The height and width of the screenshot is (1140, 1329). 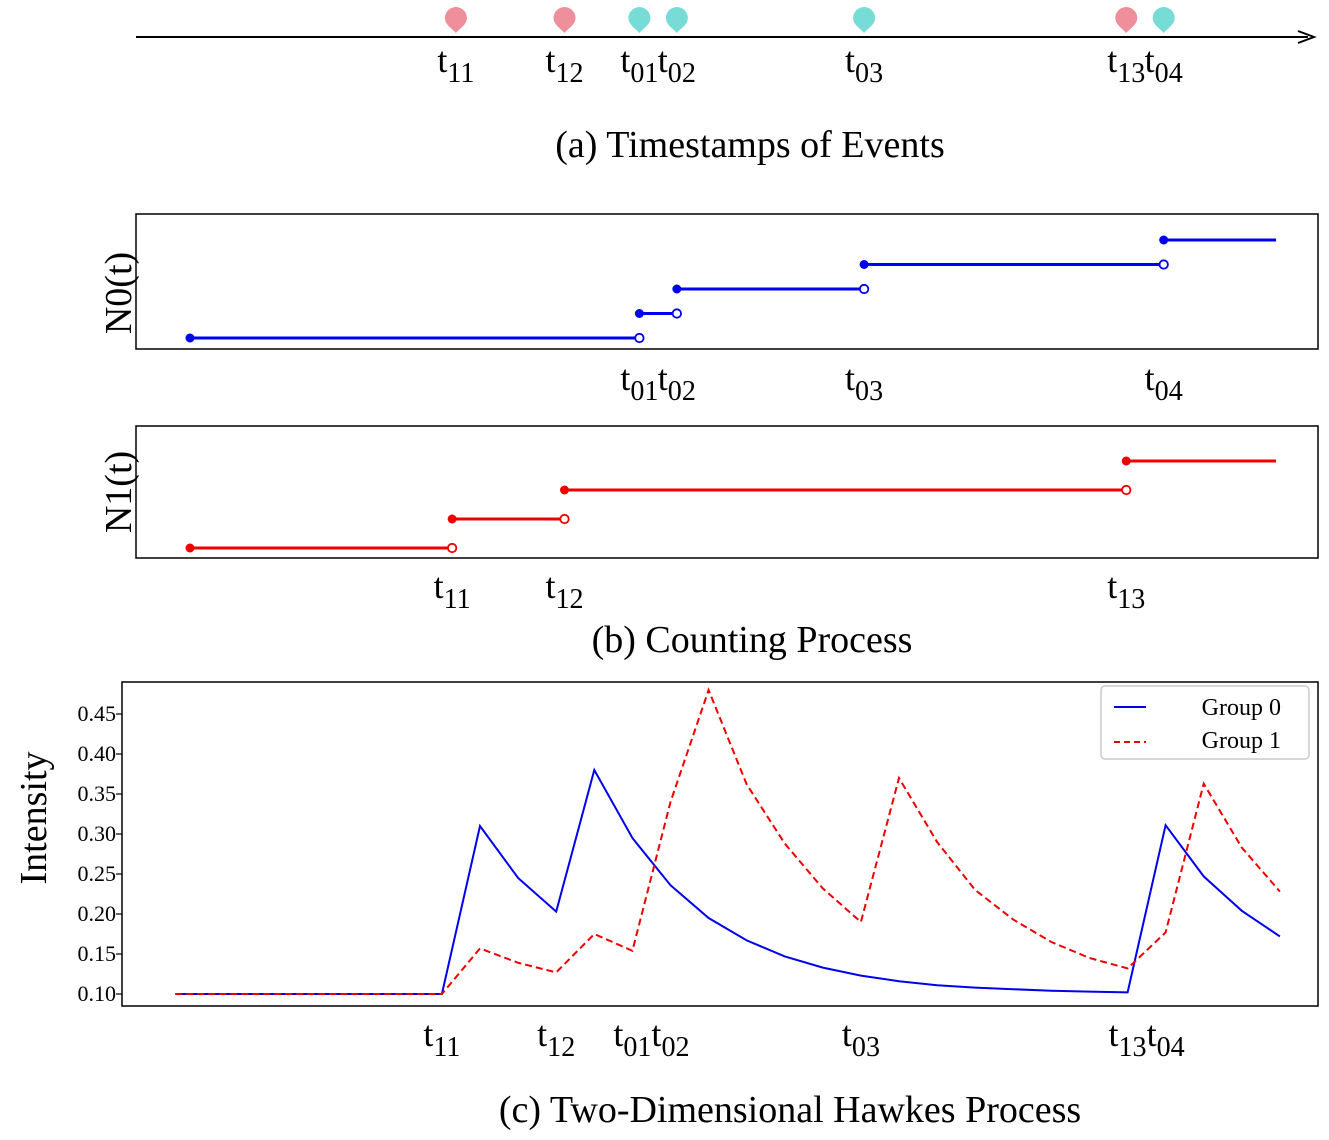 What do you see at coordinates (452, 590) in the screenshot?
I see `tick-label-t11: t11` at bounding box center [452, 590].